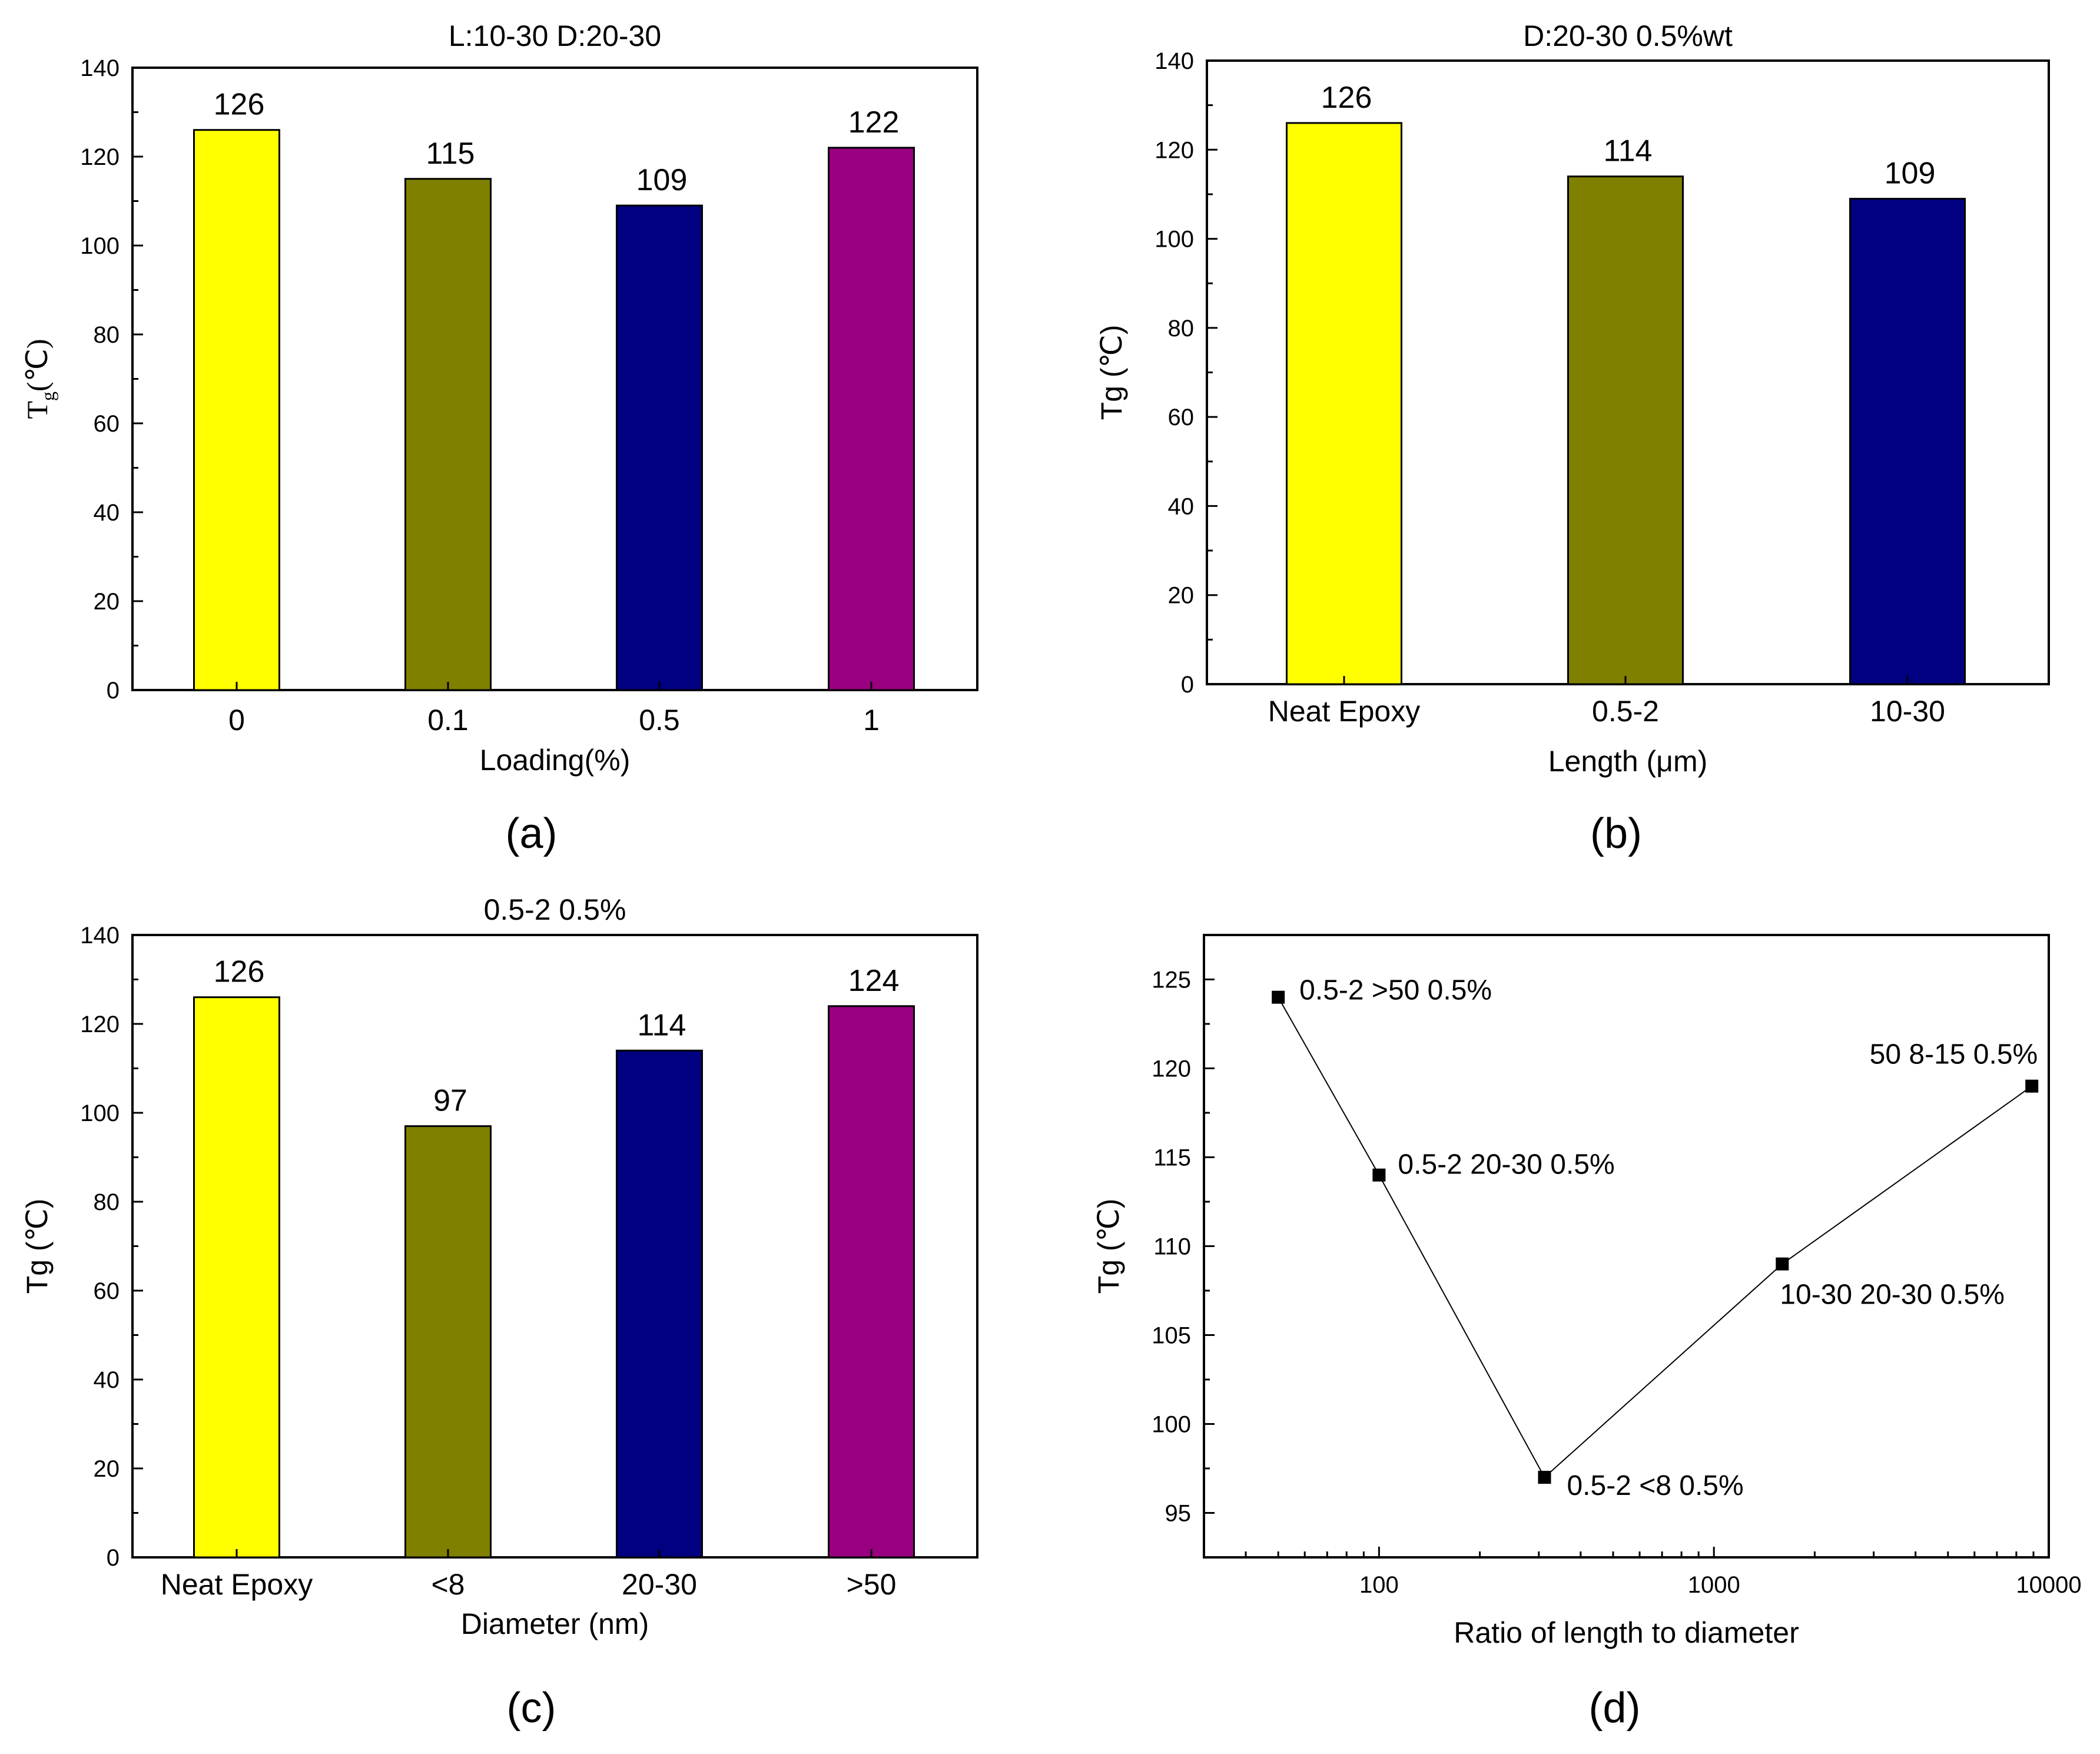 The image size is (2100, 1754). What do you see at coordinates (555, 35) in the screenshot?
I see `chart-title: L:10-30 D:20-30` at bounding box center [555, 35].